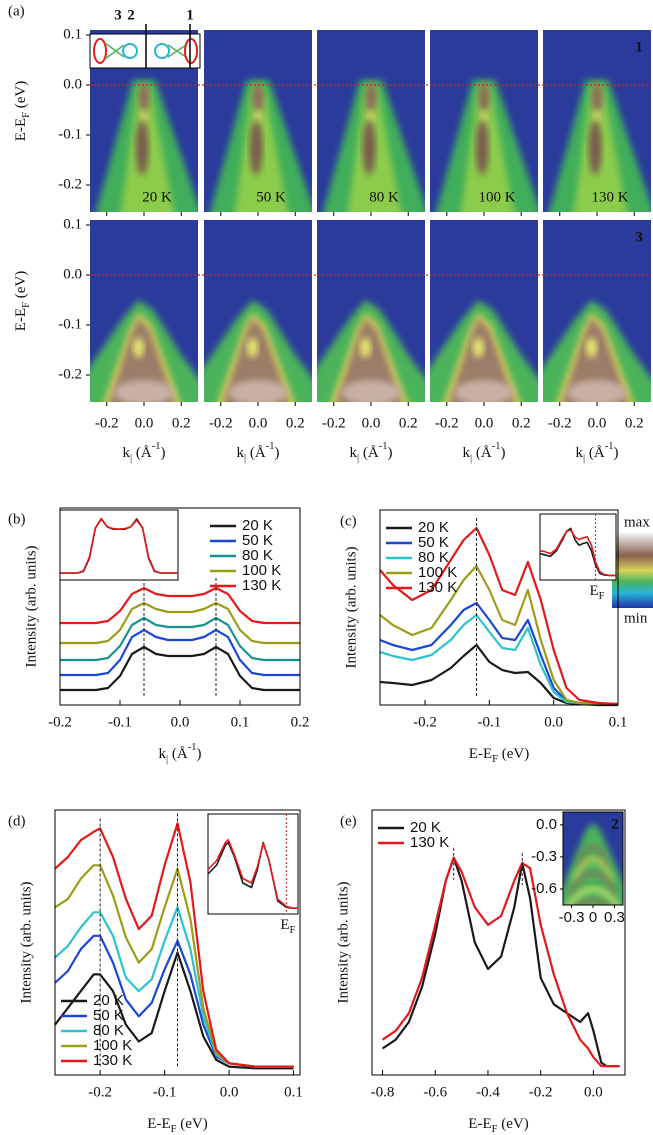 This screenshot has width=653, height=1135. Describe the element at coordinates (639, 237) in the screenshot. I see `row-label: 3` at that location.